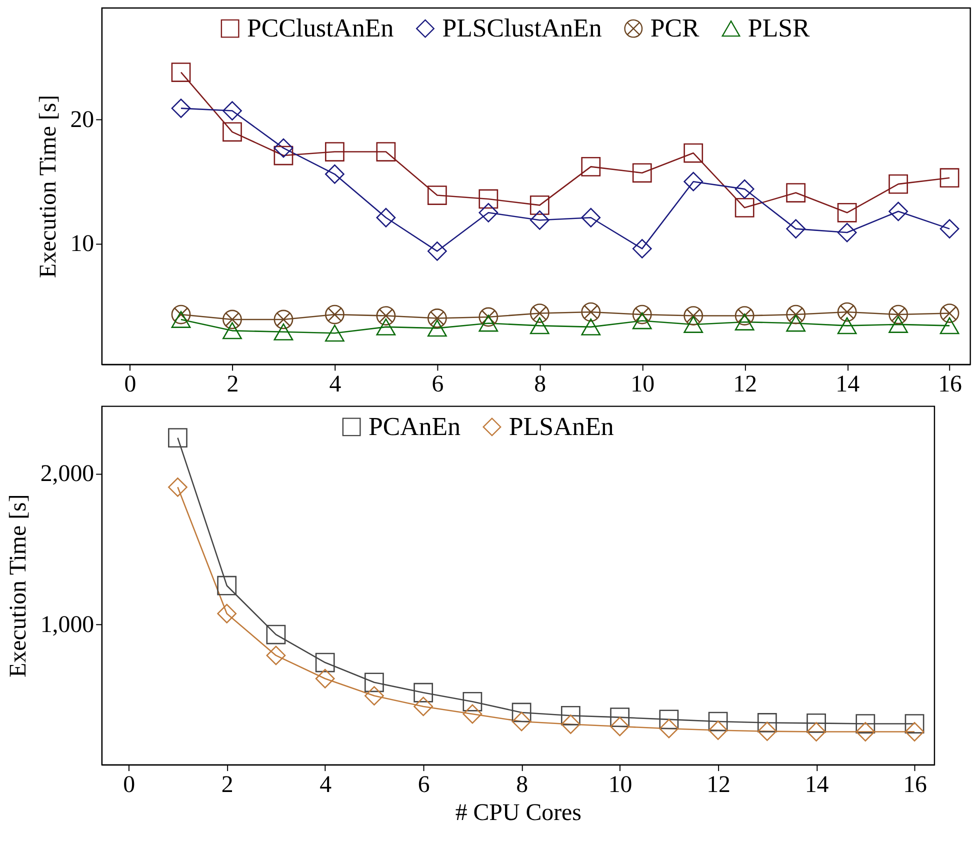 The image size is (976, 852). Describe the element at coordinates (675, 28) in the screenshot. I see `legend-label: PCR` at that location.